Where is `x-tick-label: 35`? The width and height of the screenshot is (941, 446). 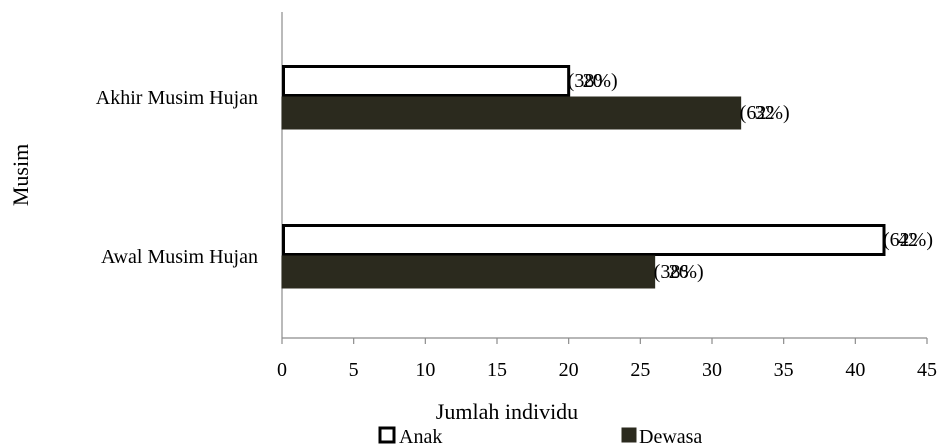
x-tick-label: 35 is located at coordinates (784, 370).